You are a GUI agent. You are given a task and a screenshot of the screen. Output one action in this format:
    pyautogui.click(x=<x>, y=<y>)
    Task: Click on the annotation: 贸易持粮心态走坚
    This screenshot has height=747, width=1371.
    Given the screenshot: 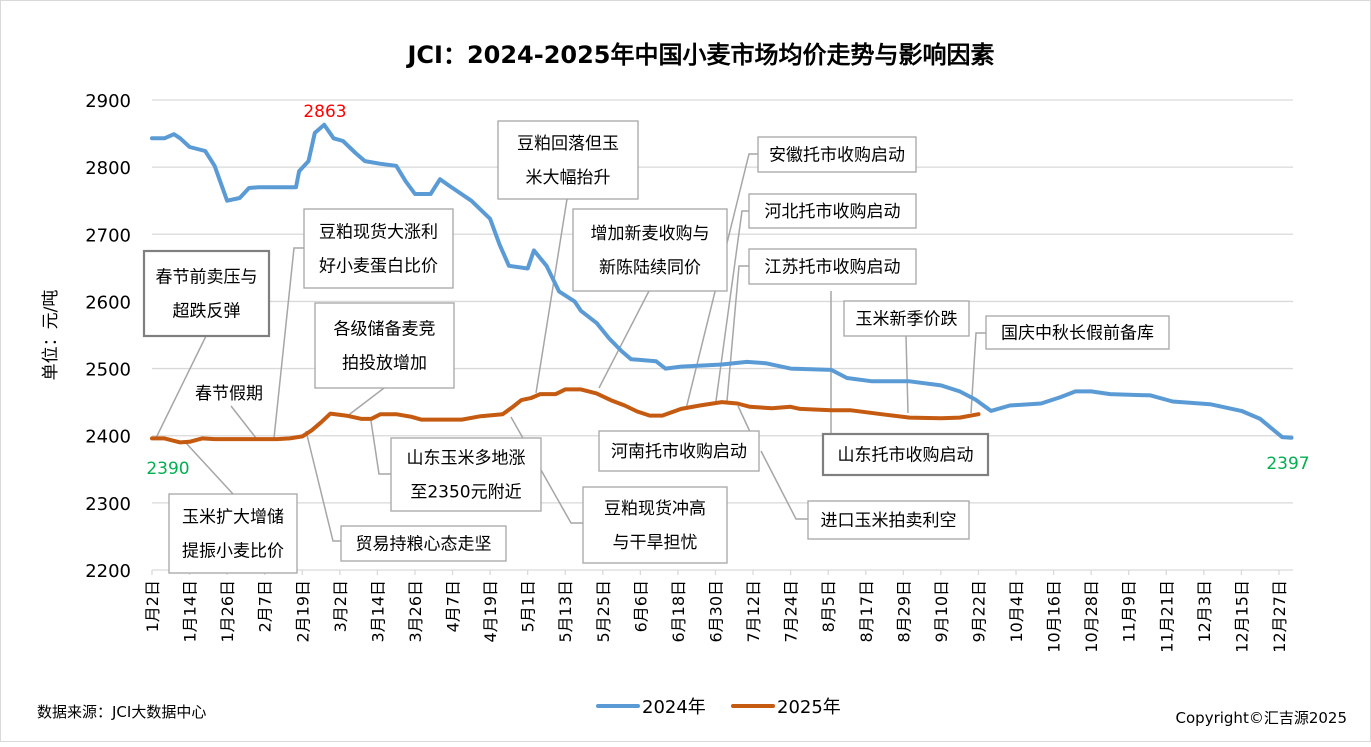 What is the action you would take?
    pyautogui.click(x=423, y=543)
    